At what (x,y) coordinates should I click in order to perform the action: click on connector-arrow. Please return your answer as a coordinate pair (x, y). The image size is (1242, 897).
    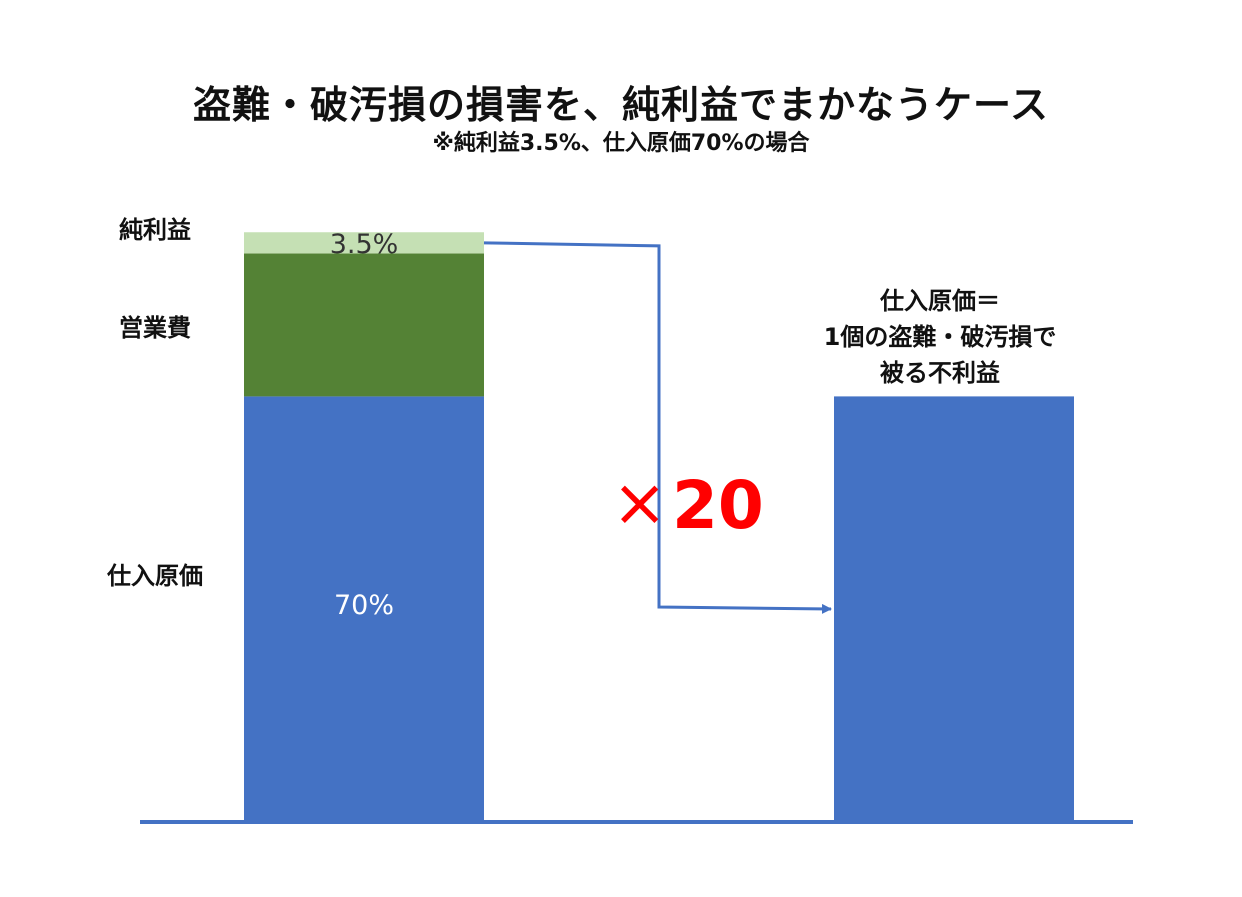
    Looking at the image, I should click on (657, 427).